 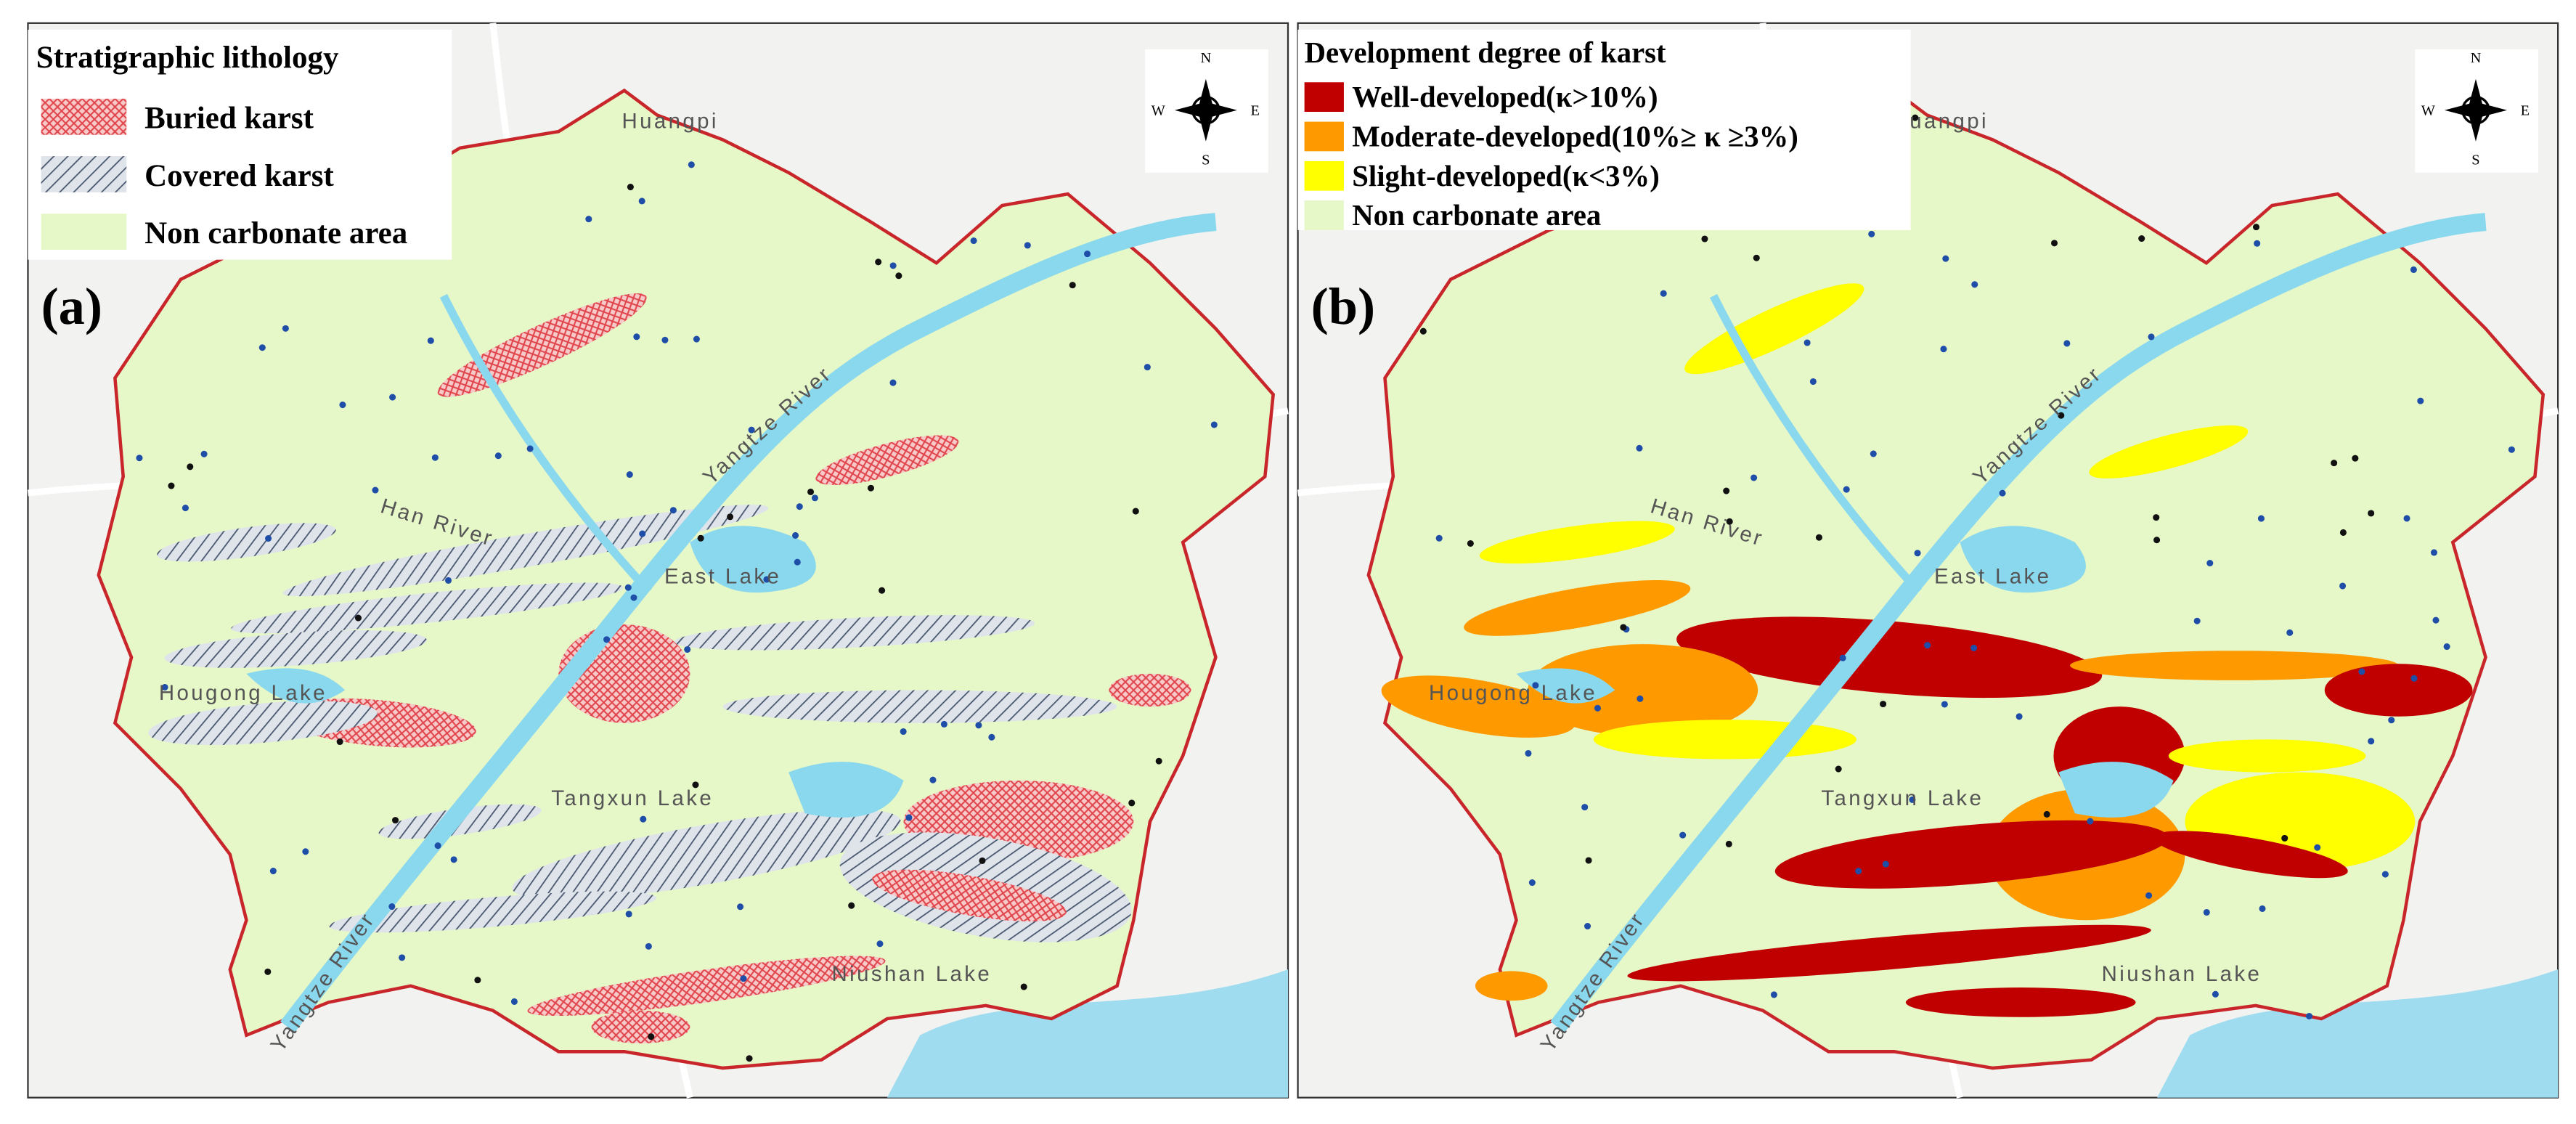 I want to click on compass-letter: E, so click(x=1255, y=111).